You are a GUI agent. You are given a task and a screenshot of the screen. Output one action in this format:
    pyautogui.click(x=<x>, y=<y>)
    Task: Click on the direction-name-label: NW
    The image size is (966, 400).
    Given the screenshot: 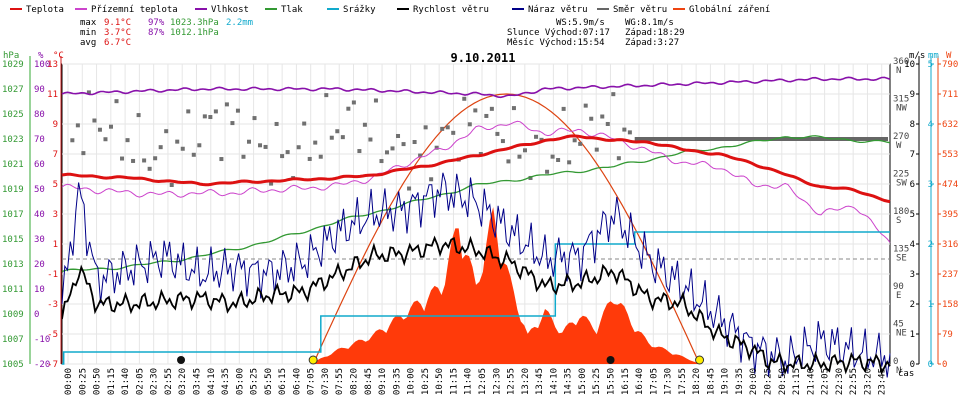 What is the action you would take?
    pyautogui.click(x=901, y=109)
    